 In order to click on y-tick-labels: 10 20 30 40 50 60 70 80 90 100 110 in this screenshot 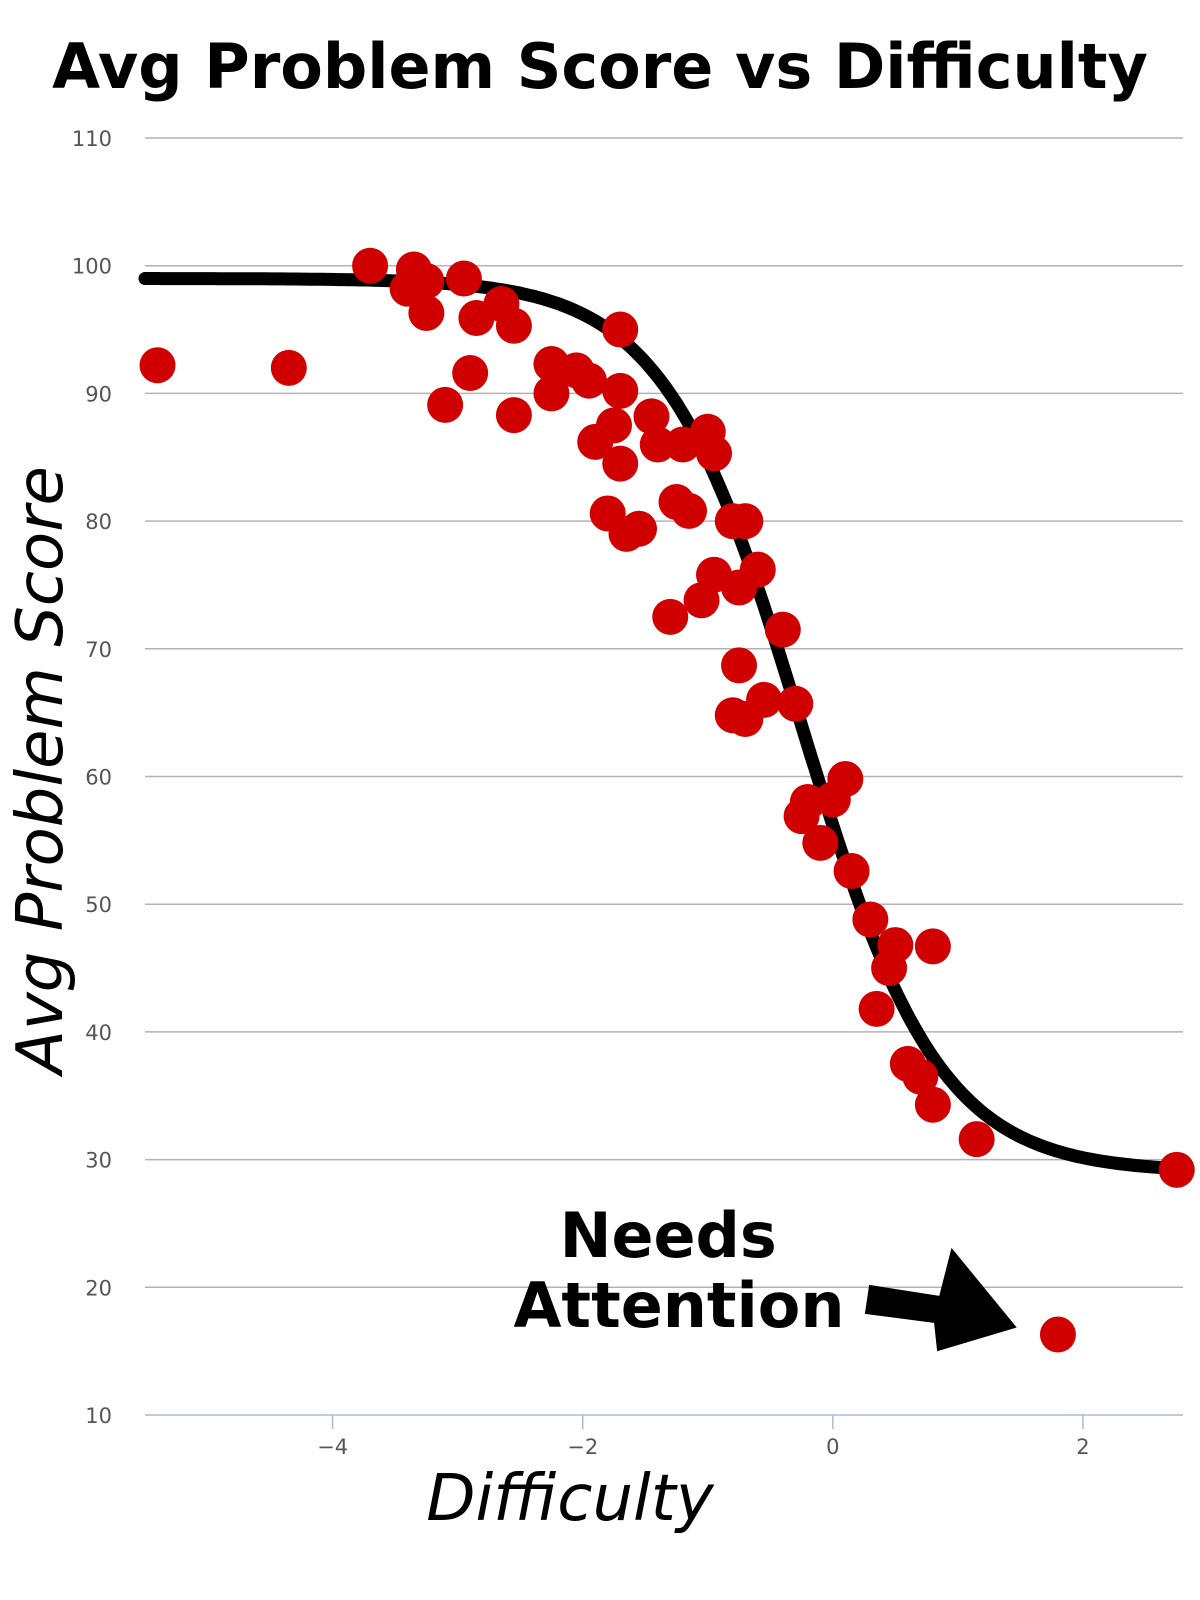, I will do `click(92, 777)`.